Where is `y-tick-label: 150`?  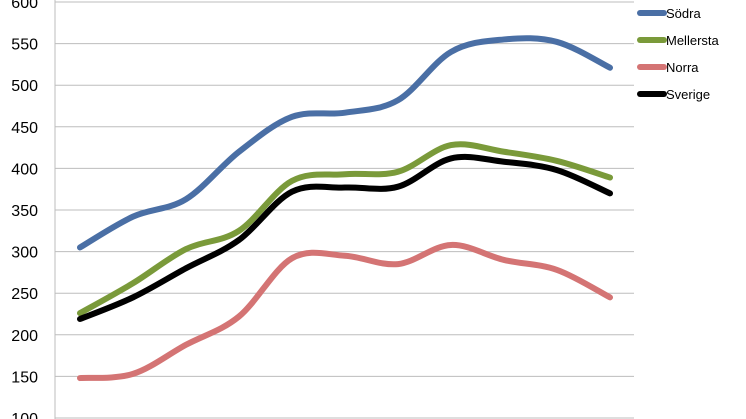
y-tick-label: 150 is located at coordinates (24, 377).